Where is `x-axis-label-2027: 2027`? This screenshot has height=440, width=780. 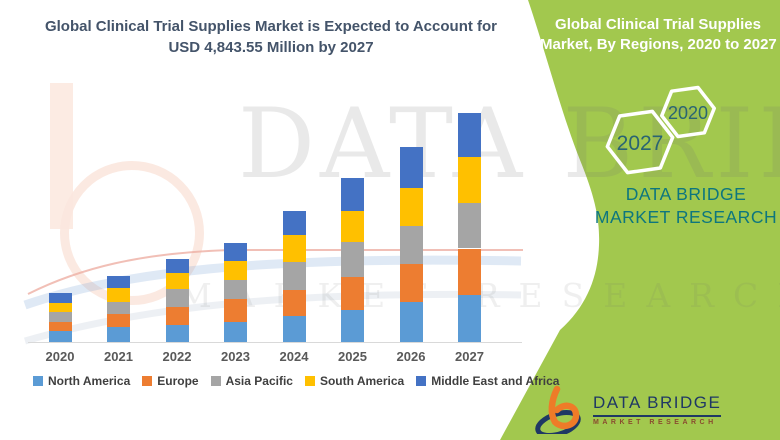 x-axis-label-2027: 2027 is located at coordinates (469, 356).